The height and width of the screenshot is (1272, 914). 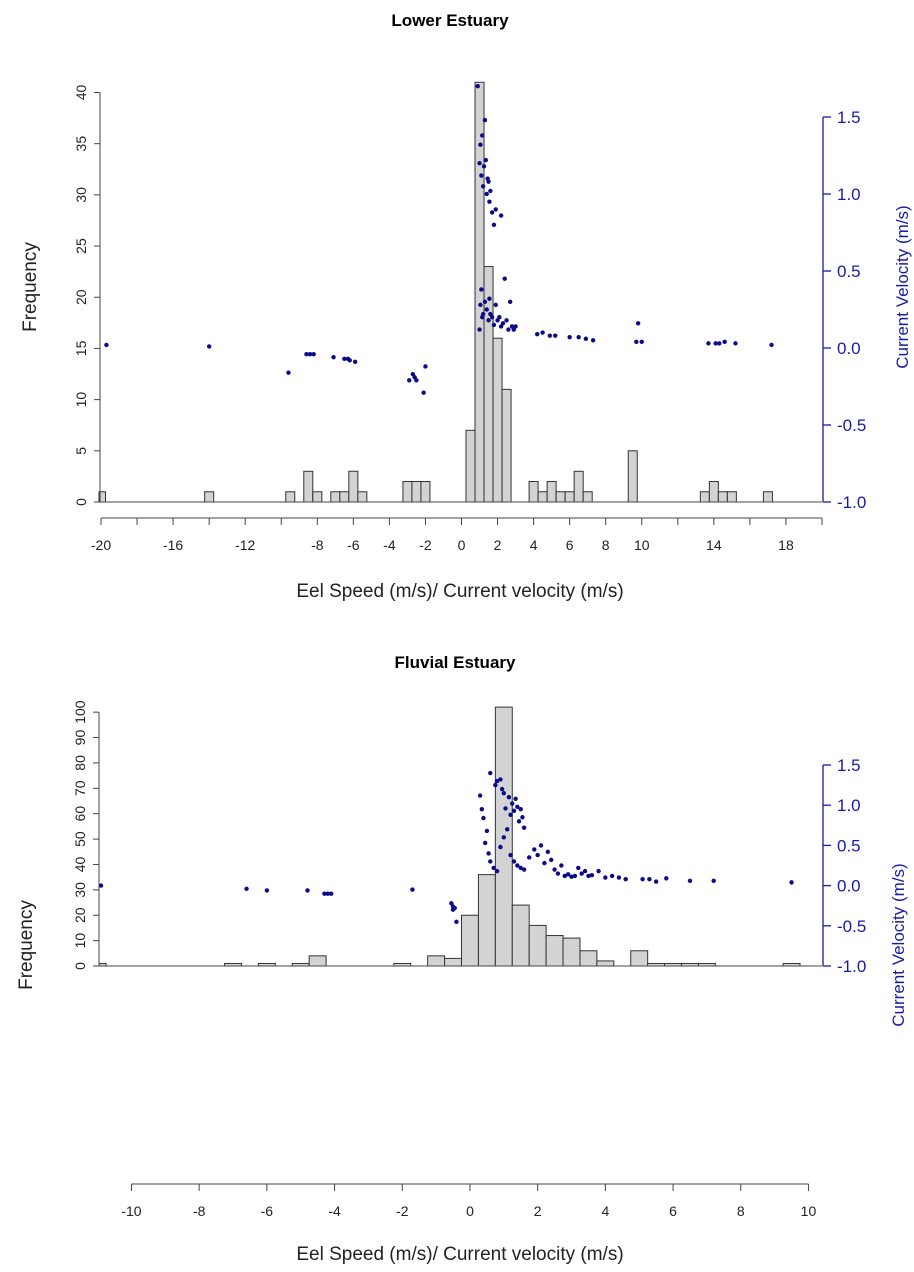 I want to click on y2-tick-label: -0.5, so click(x=851, y=425).